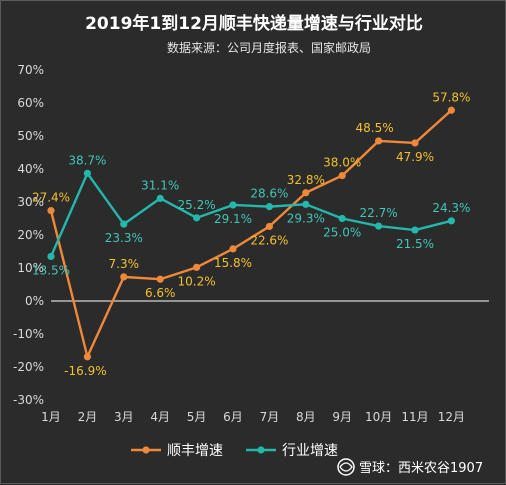 Image resolution: width=506 pixels, height=485 pixels. Describe the element at coordinates (234, 451) in the screenshot. I see `legend: 顺丰增速 行业增速` at that location.